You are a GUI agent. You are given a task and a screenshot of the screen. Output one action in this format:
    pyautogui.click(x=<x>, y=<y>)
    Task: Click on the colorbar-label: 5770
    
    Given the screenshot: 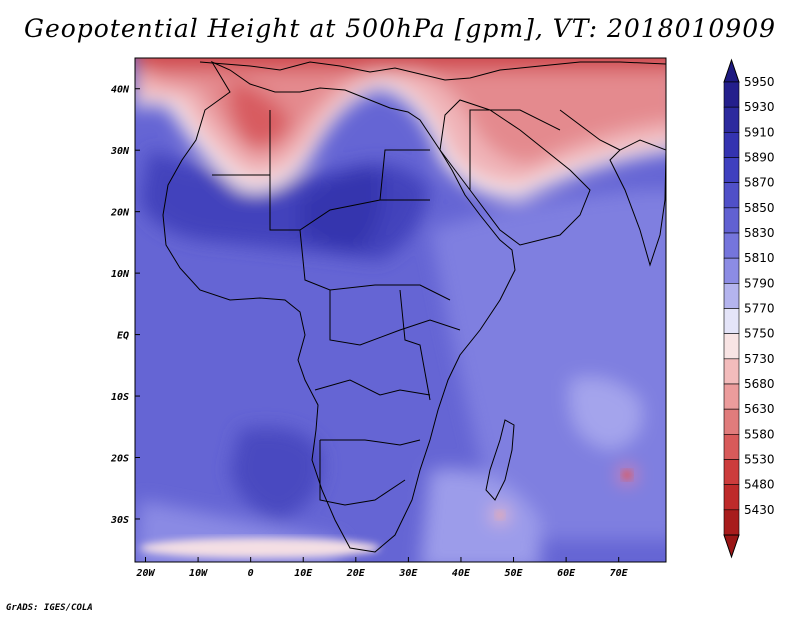 What is the action you would take?
    pyautogui.click(x=759, y=309)
    